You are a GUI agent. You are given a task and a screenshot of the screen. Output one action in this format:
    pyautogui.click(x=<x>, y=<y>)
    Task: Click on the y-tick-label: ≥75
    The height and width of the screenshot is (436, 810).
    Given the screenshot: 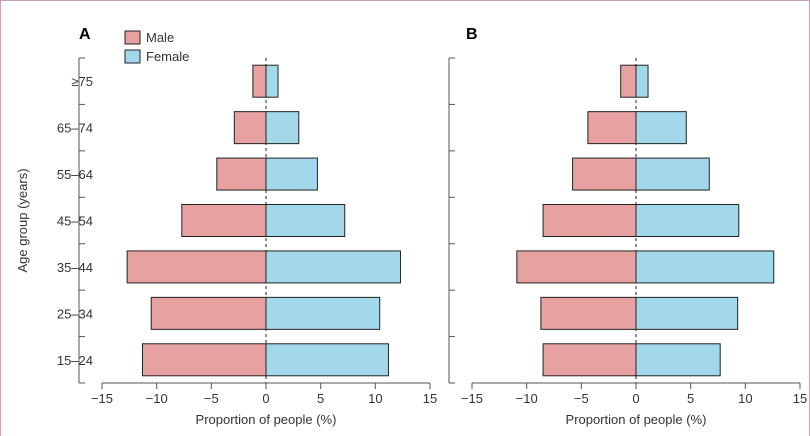 What is the action you would take?
    pyautogui.click(x=82, y=81)
    